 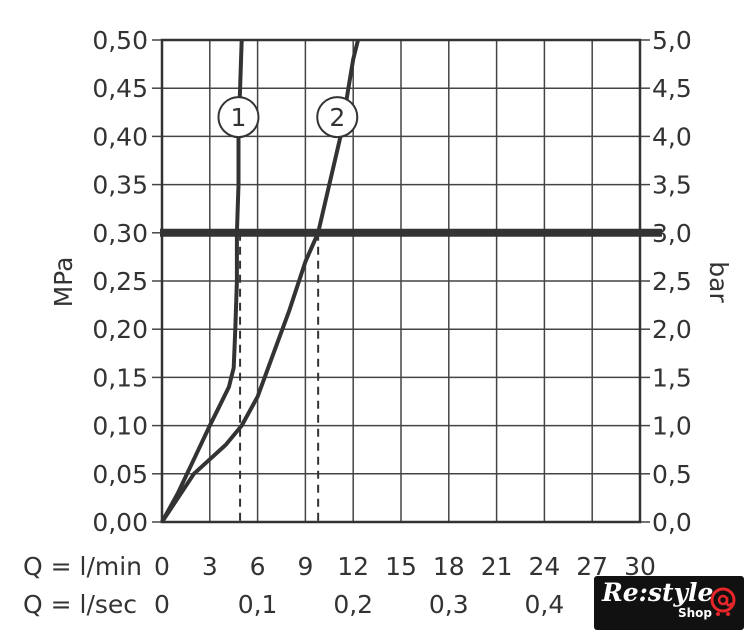 I want to click on right-tick-label: 3,5, so click(x=672, y=185).